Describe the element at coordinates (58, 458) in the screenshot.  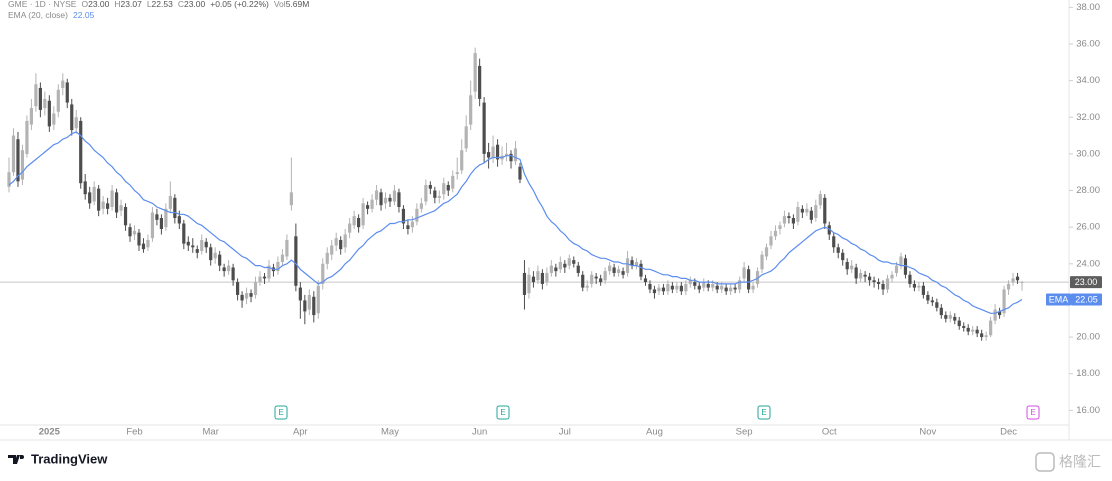
I see `brand-logo: TradingView` at that location.